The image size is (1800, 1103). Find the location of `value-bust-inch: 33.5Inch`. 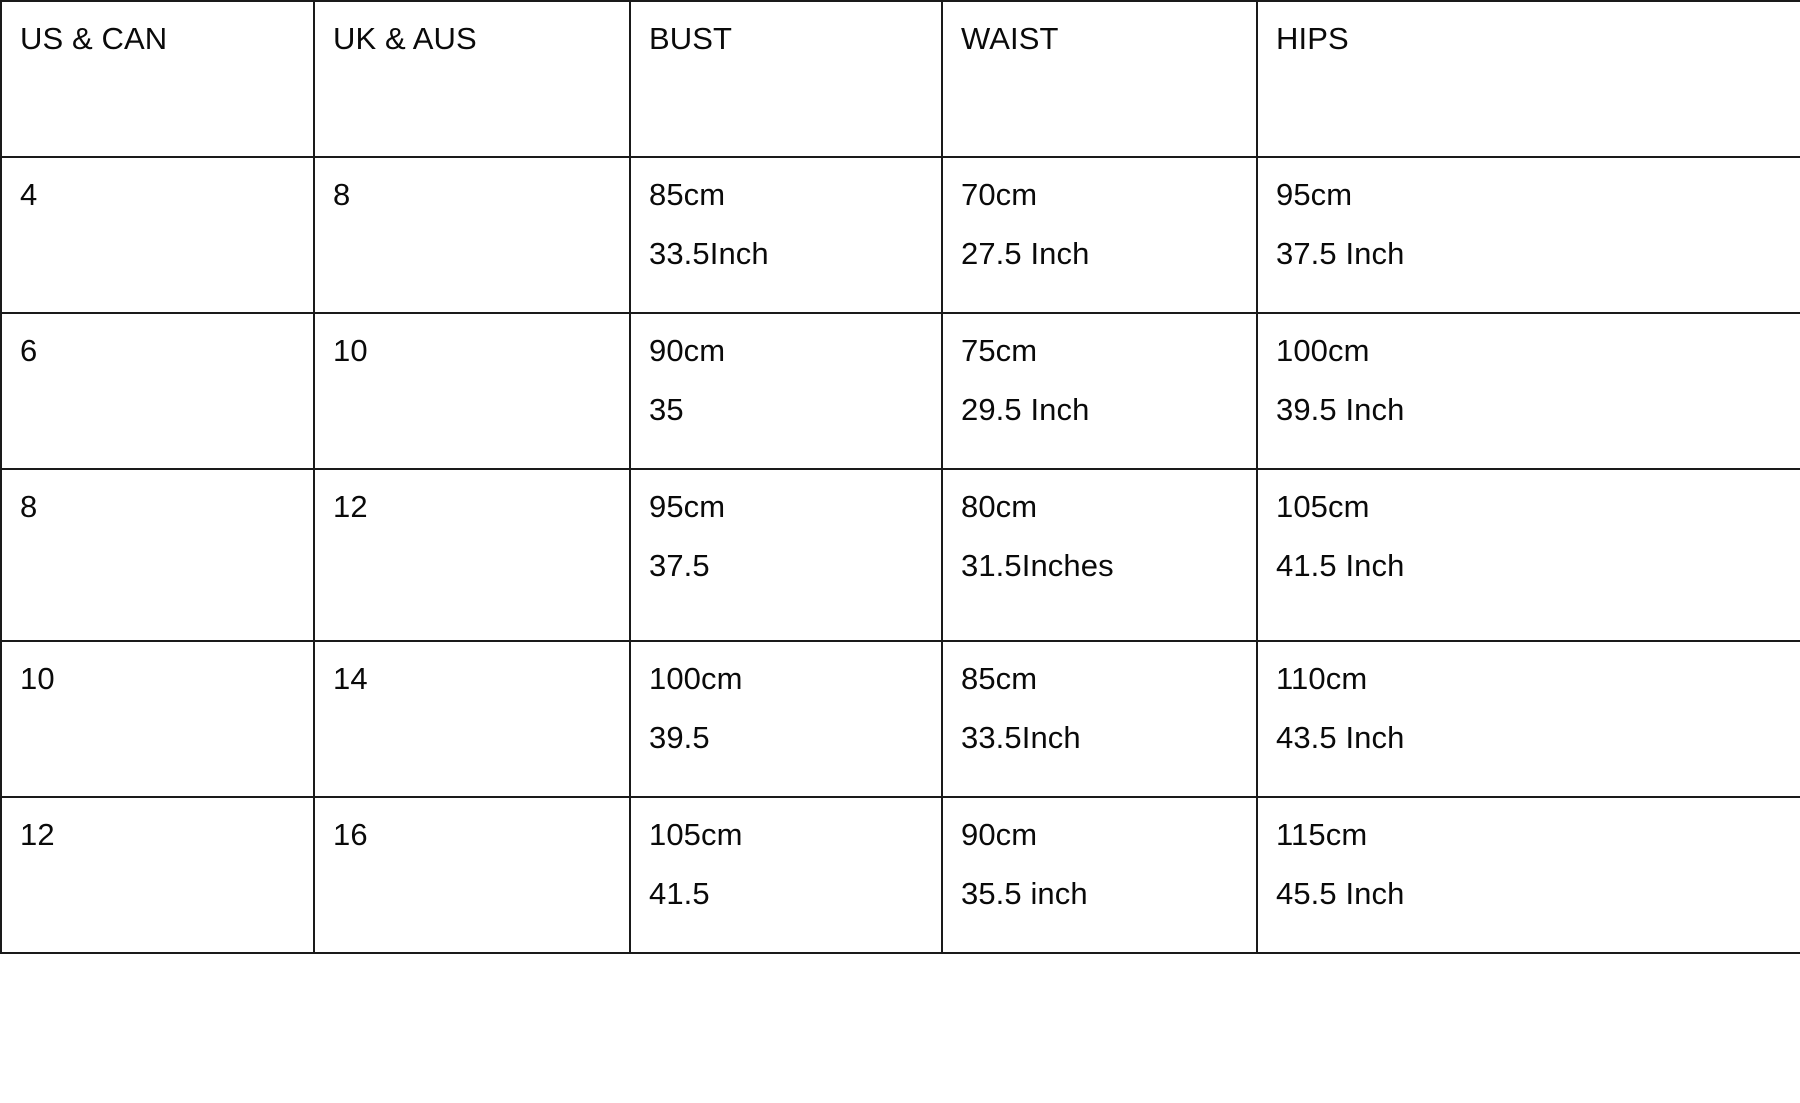

value-bust-inch: 33.5Inch is located at coordinates (709, 253).